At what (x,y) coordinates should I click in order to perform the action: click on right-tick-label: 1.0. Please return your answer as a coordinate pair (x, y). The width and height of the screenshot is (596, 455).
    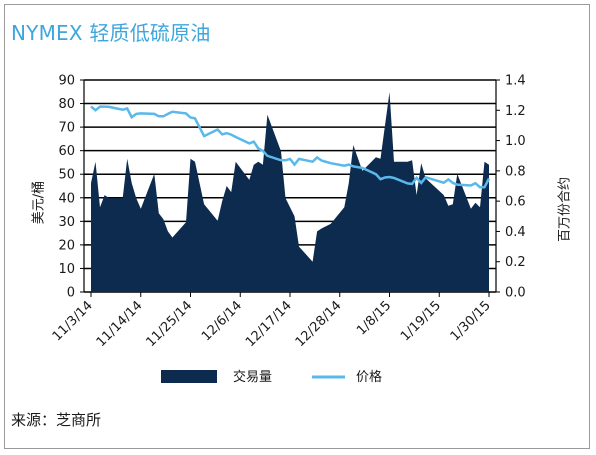
    Looking at the image, I should click on (515, 141).